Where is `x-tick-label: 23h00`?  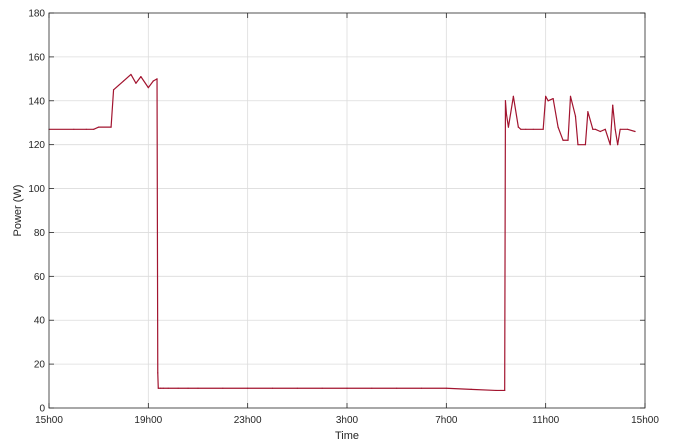 x-tick-label: 23h00 is located at coordinates (248, 420).